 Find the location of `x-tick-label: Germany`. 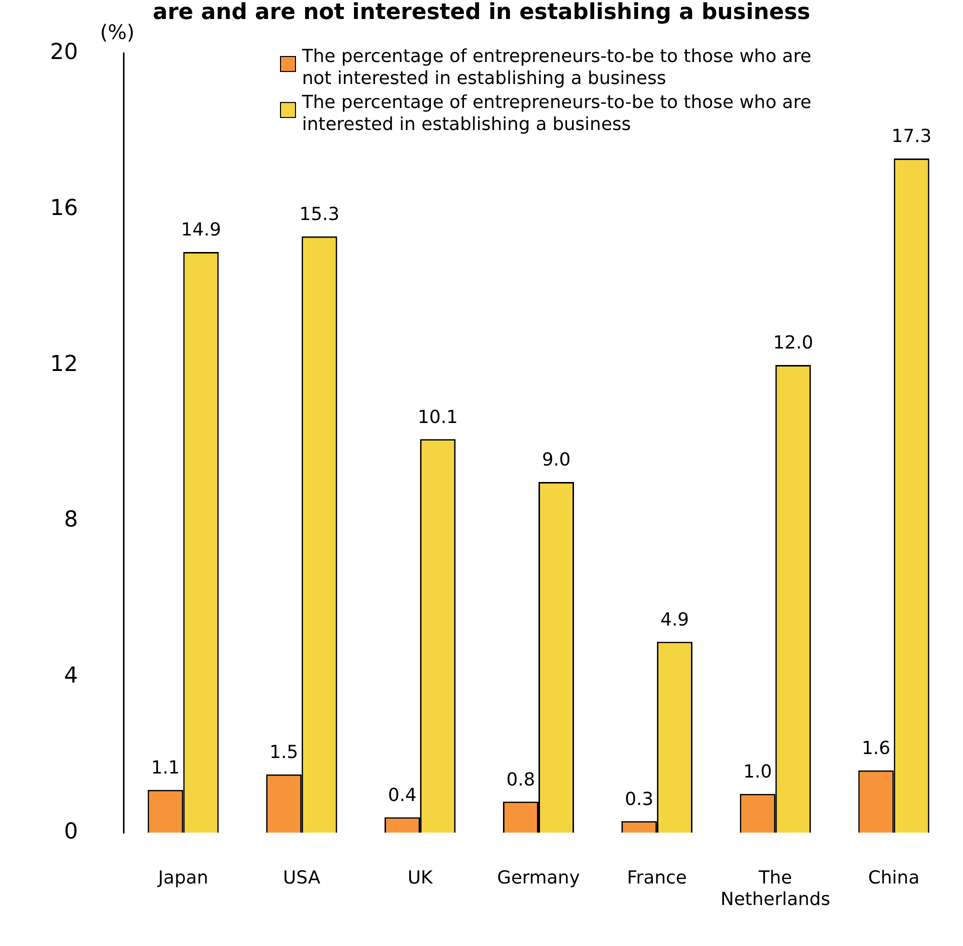

x-tick-label: Germany is located at coordinates (538, 877).